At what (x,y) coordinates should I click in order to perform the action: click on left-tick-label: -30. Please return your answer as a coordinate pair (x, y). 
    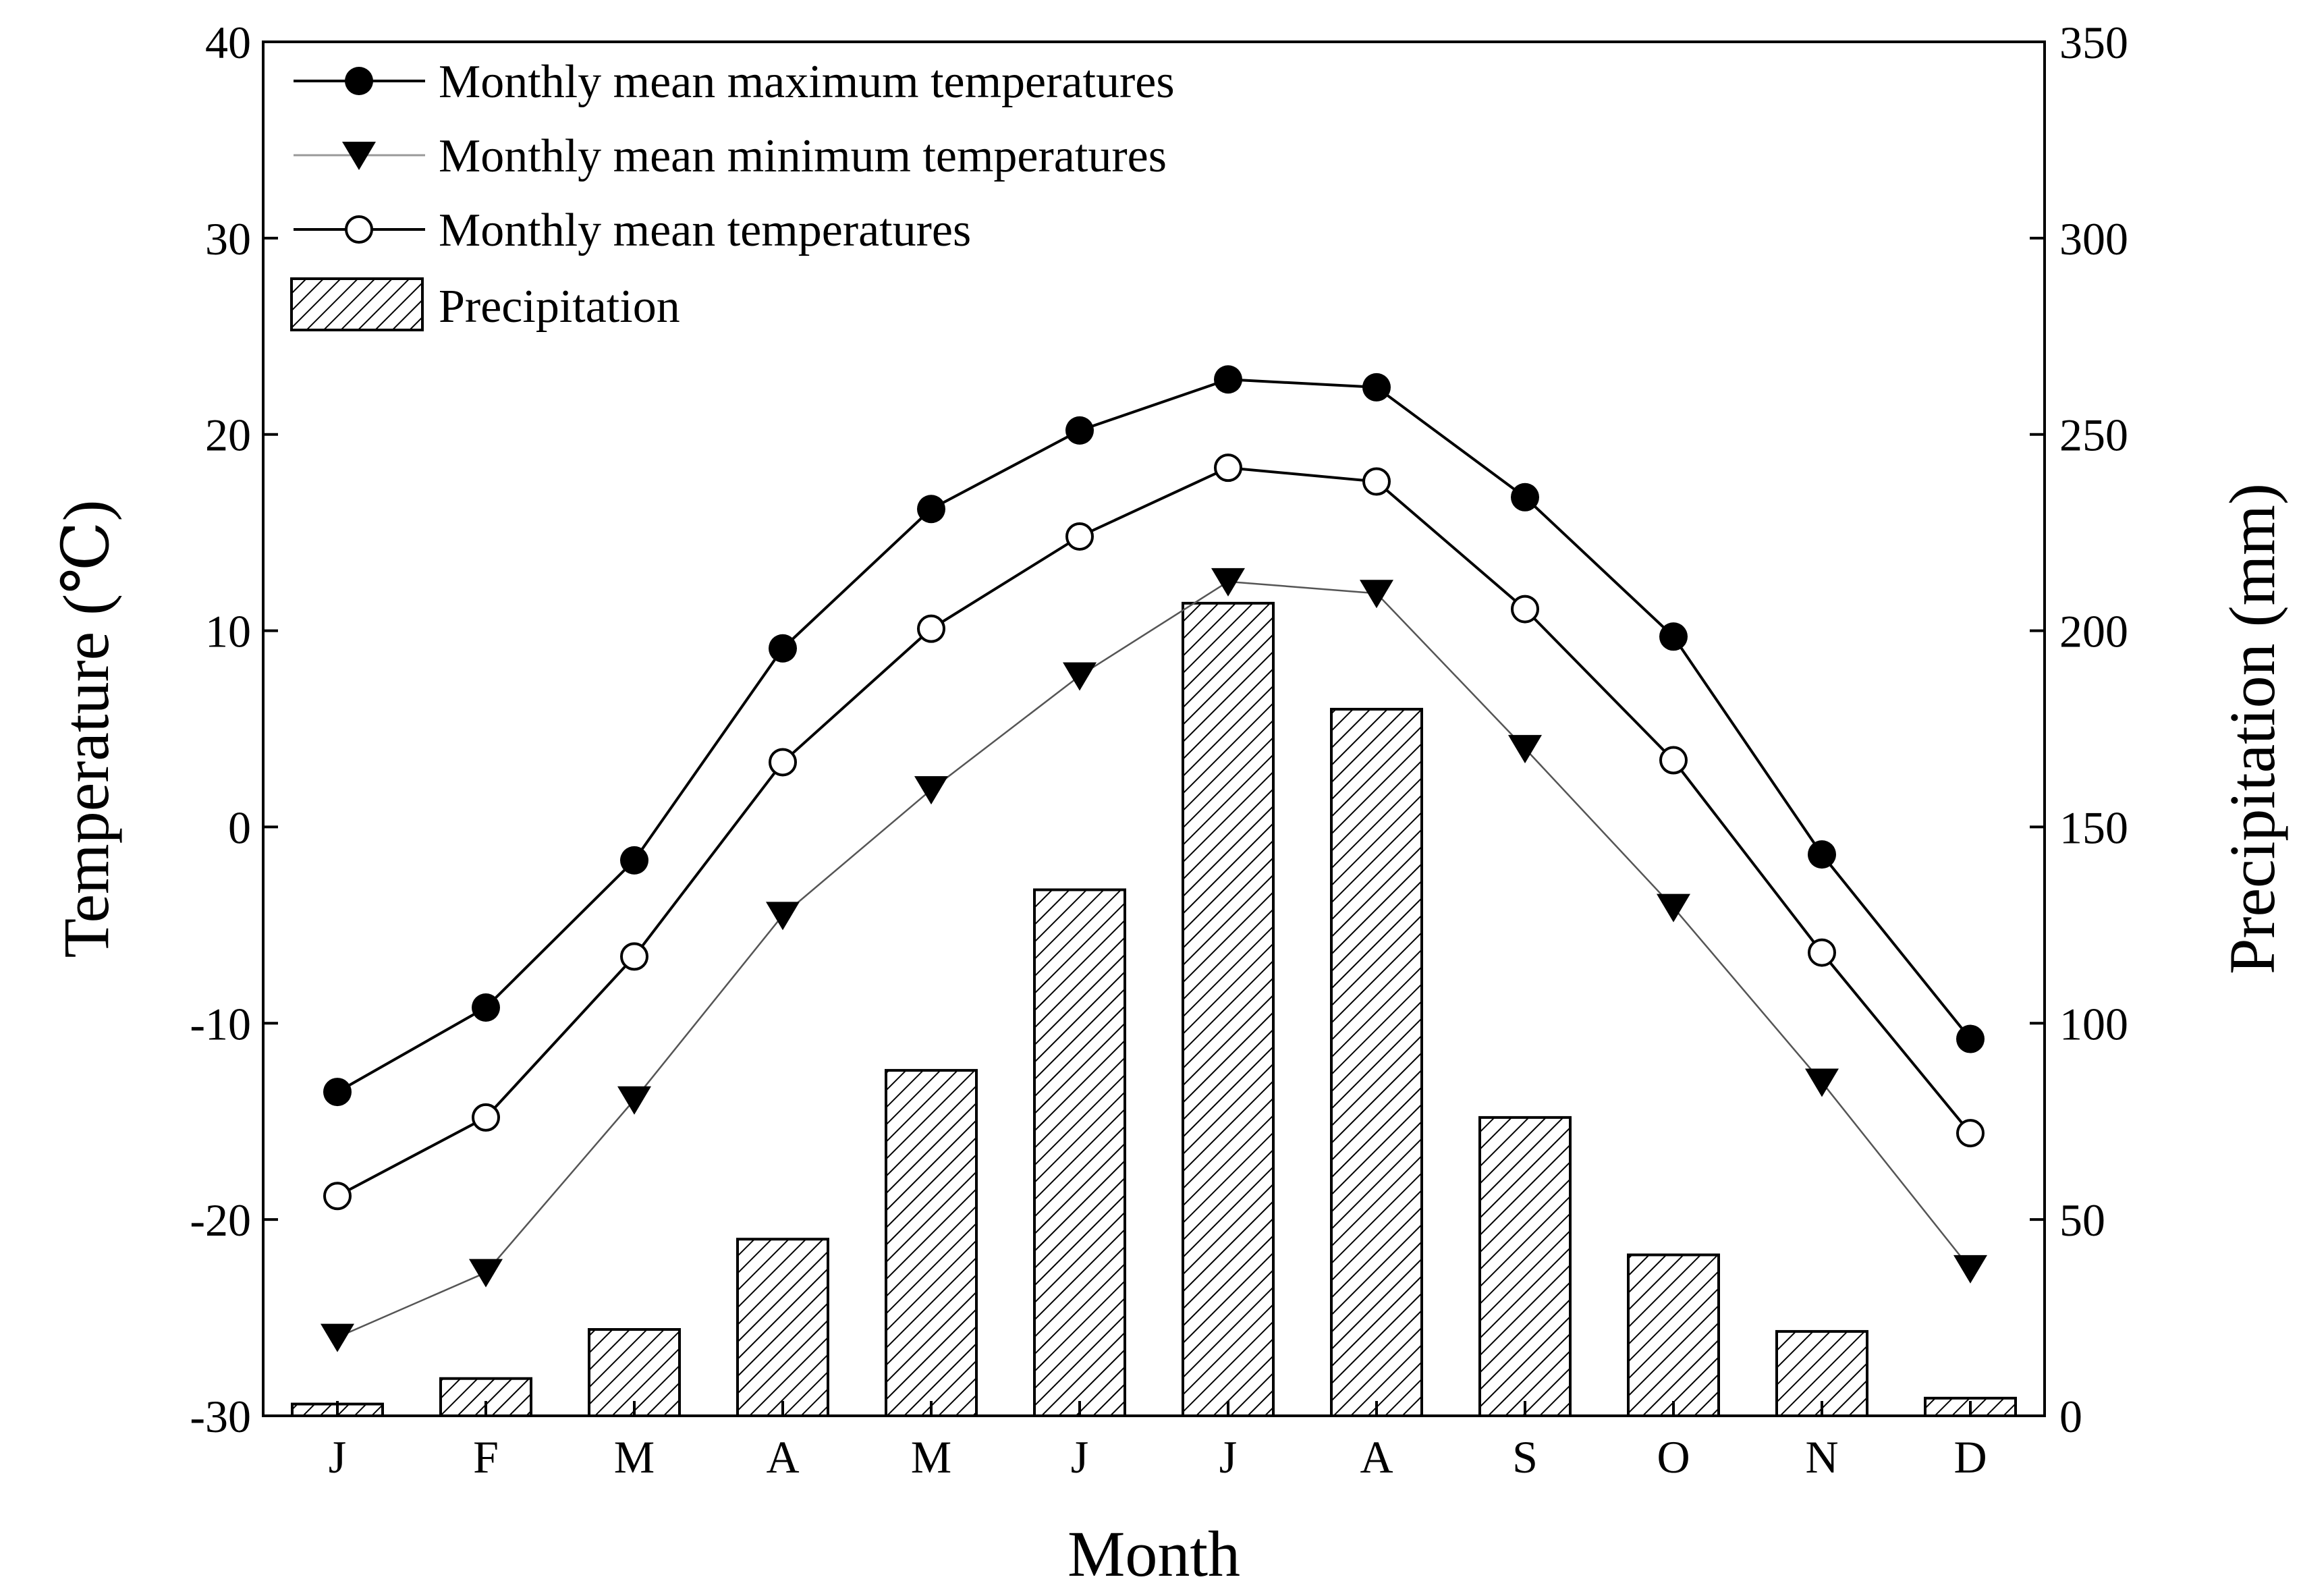
    Looking at the image, I should click on (220, 1416).